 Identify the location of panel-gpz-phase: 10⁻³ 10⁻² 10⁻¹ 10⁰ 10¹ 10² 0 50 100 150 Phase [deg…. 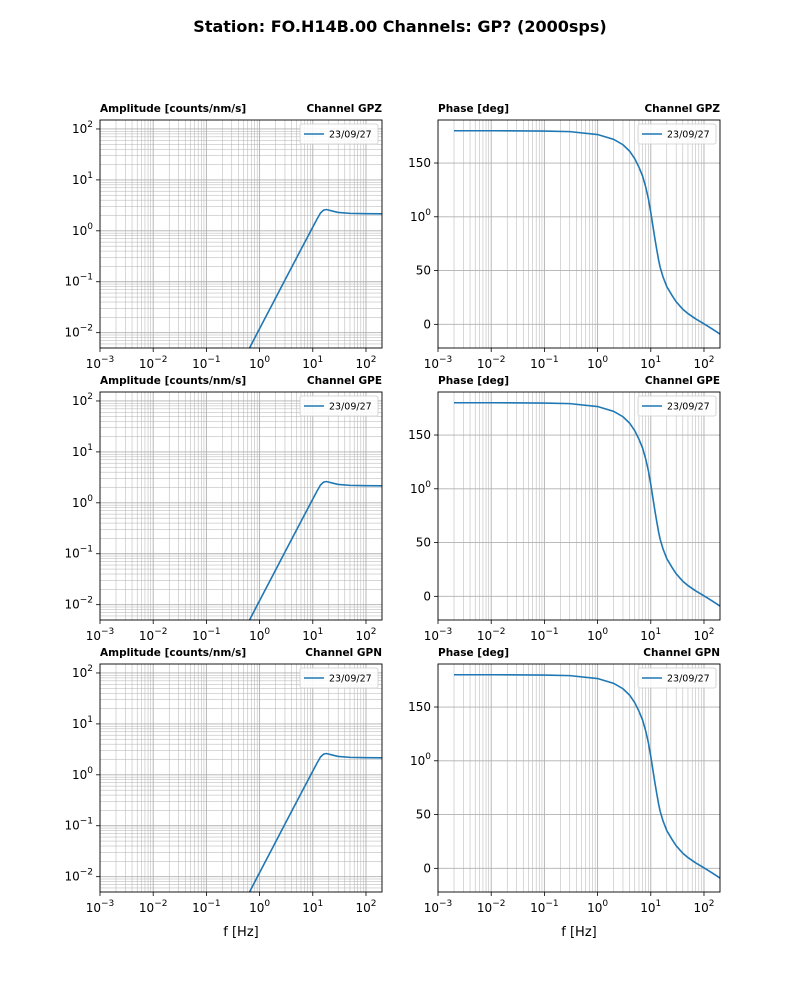
(564, 237).